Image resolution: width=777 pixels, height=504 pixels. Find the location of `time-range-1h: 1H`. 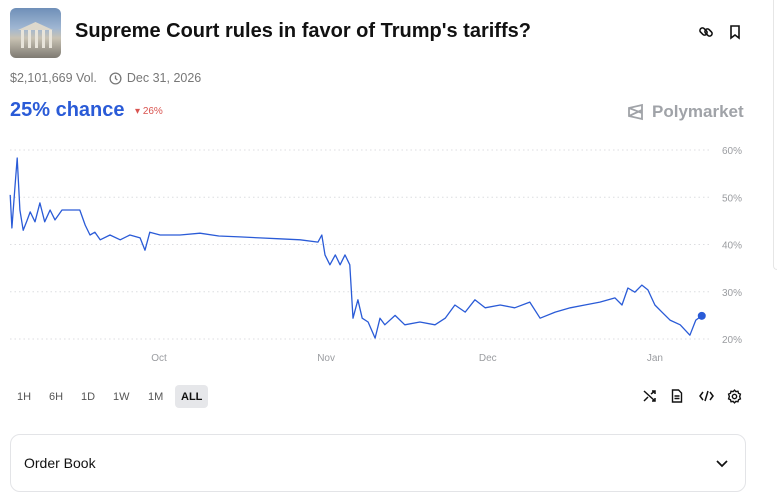

time-range-1h: 1H is located at coordinates (24, 396).